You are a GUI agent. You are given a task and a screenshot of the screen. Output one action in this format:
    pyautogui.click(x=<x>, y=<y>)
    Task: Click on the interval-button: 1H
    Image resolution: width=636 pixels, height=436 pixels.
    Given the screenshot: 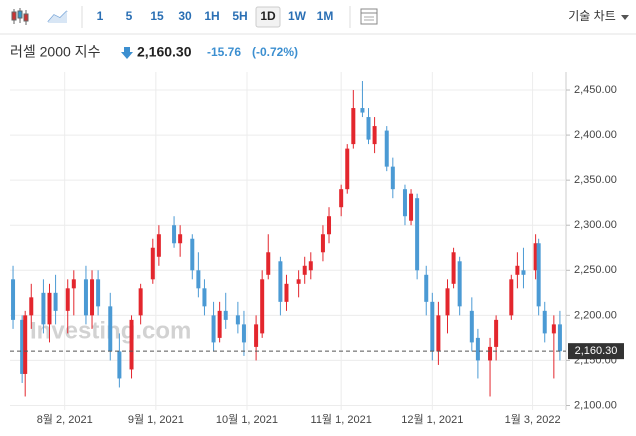 What is the action you would take?
    pyautogui.click(x=211, y=16)
    